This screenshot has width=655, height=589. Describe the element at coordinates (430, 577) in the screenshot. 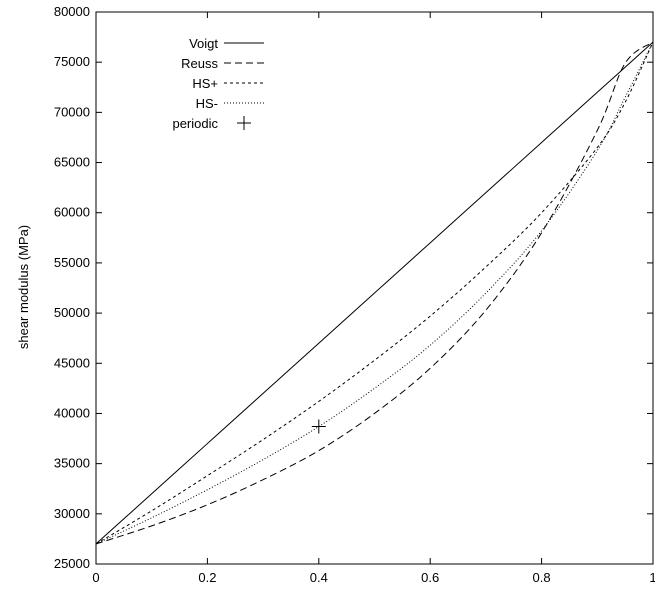

I see `x-tick-label: 0.6` at that location.